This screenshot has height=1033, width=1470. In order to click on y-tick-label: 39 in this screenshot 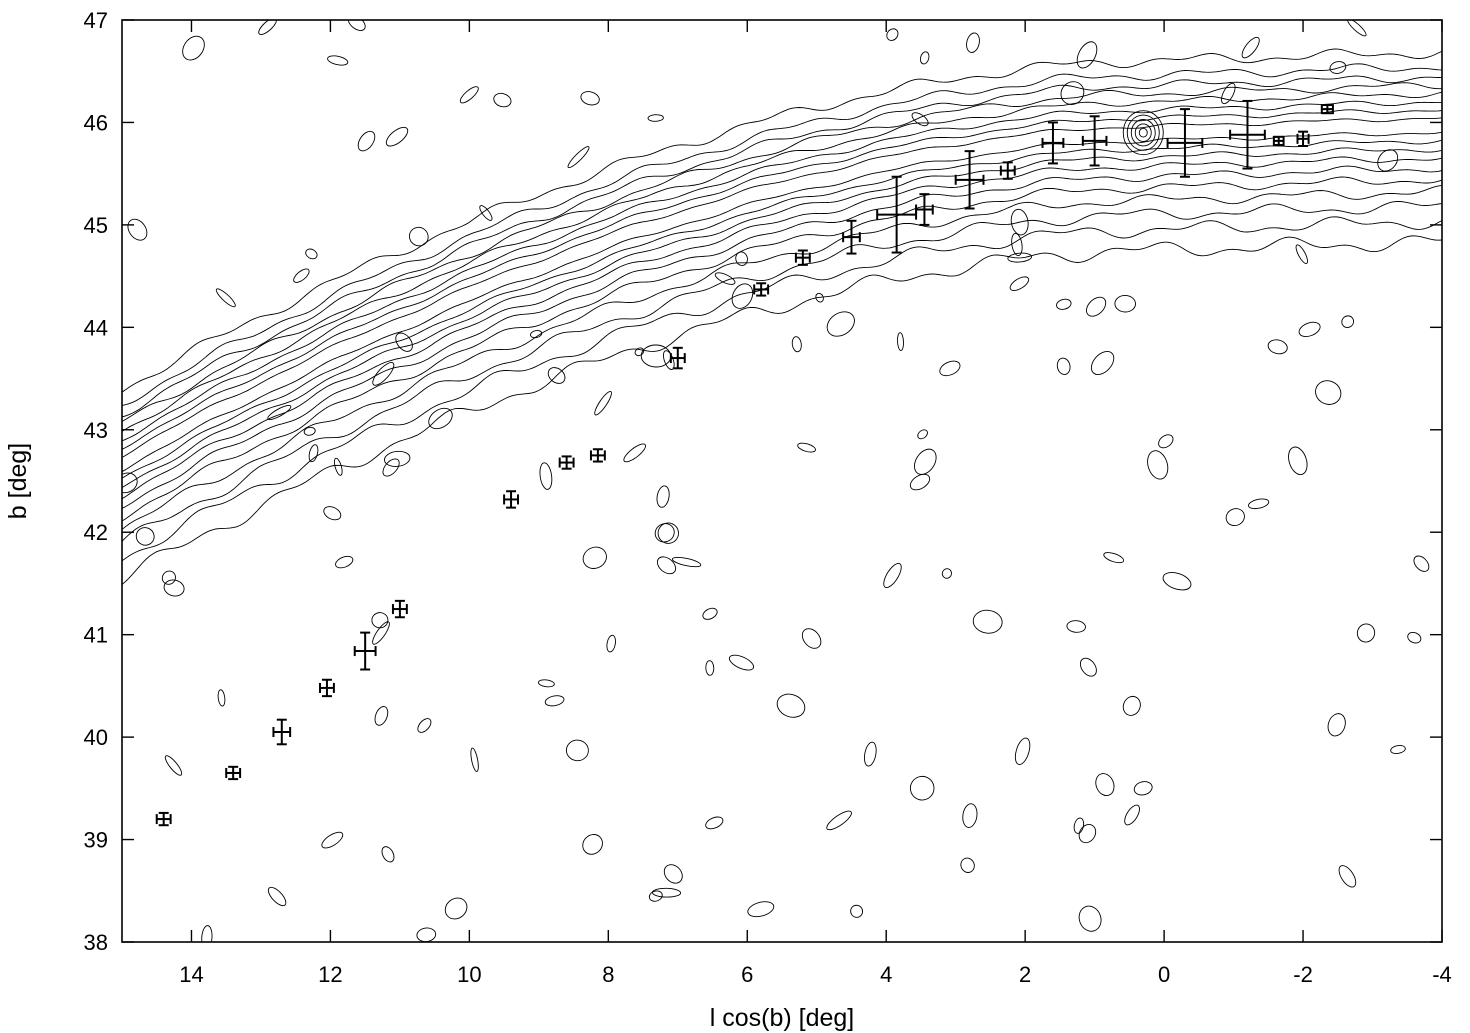, I will do `click(96, 840)`.